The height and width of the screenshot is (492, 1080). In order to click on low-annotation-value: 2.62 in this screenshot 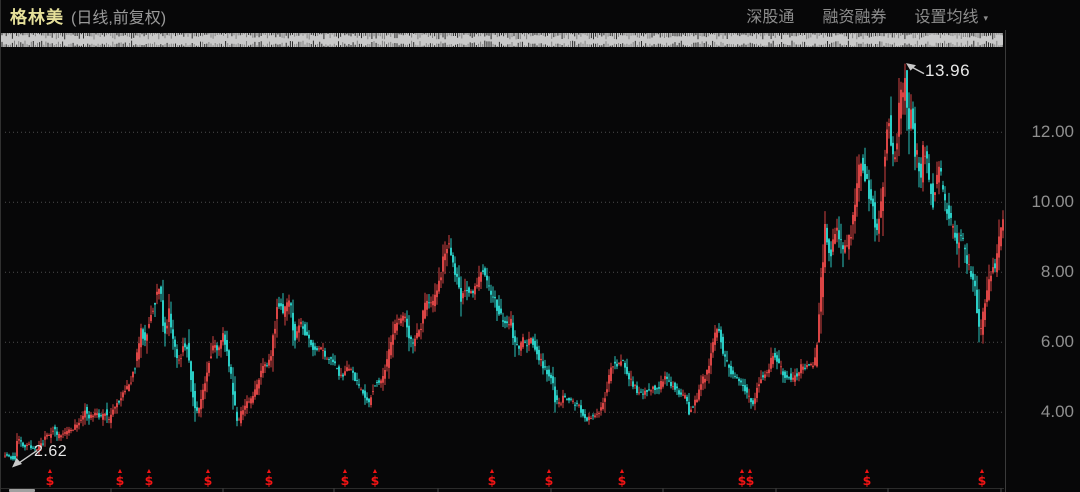, I will do `click(51, 451)`.